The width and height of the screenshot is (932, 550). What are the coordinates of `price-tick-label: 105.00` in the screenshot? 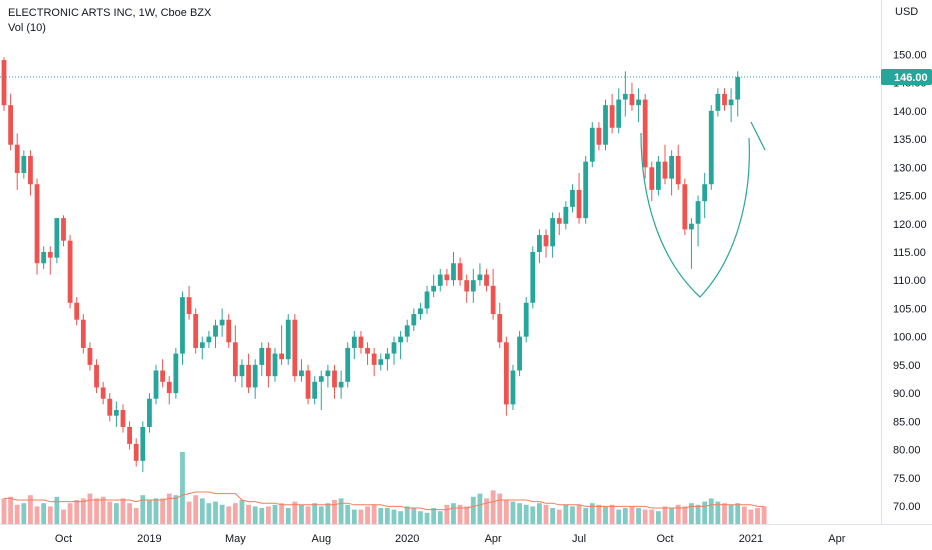 It's located at (910, 309).